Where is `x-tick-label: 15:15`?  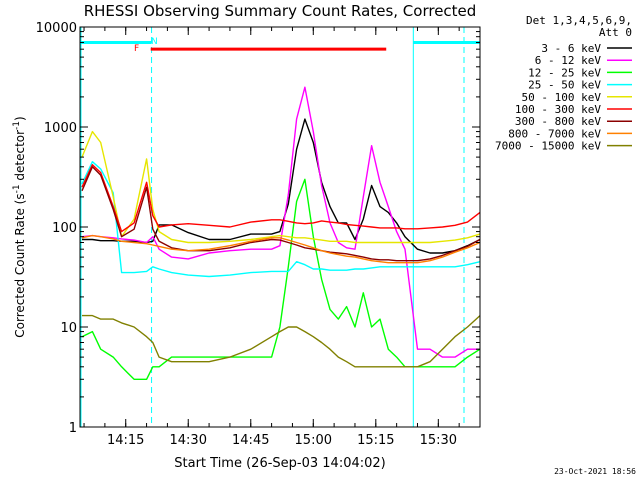 x-tick-label: 15:15 is located at coordinates (375, 440).